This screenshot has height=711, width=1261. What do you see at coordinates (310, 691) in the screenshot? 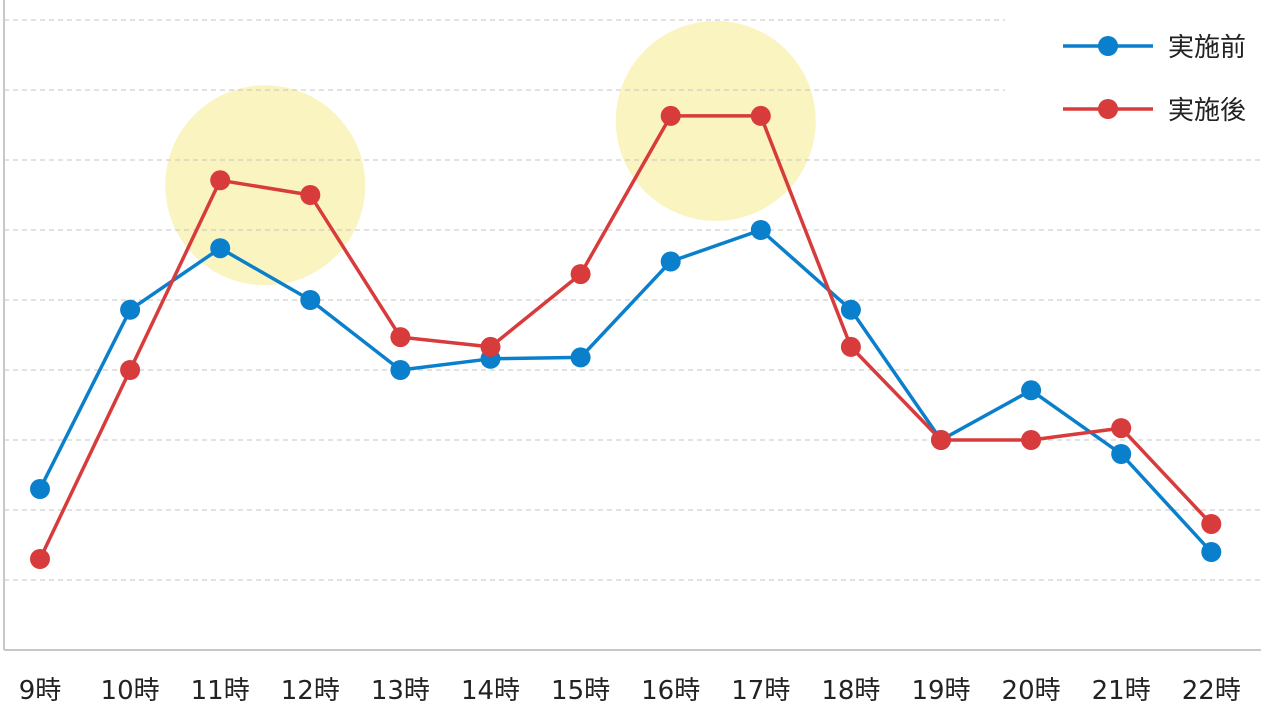
I see `x-tick-label: 12時` at bounding box center [310, 691].